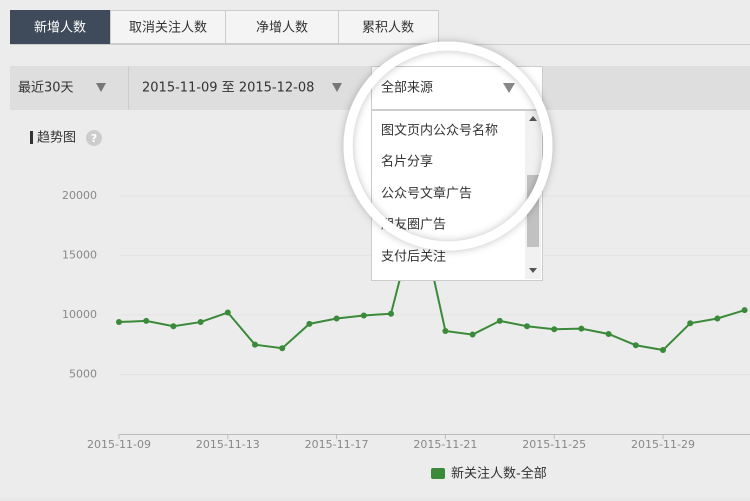 The width and height of the screenshot is (750, 501). I want to click on y-tick-label: 20000, so click(79, 195).